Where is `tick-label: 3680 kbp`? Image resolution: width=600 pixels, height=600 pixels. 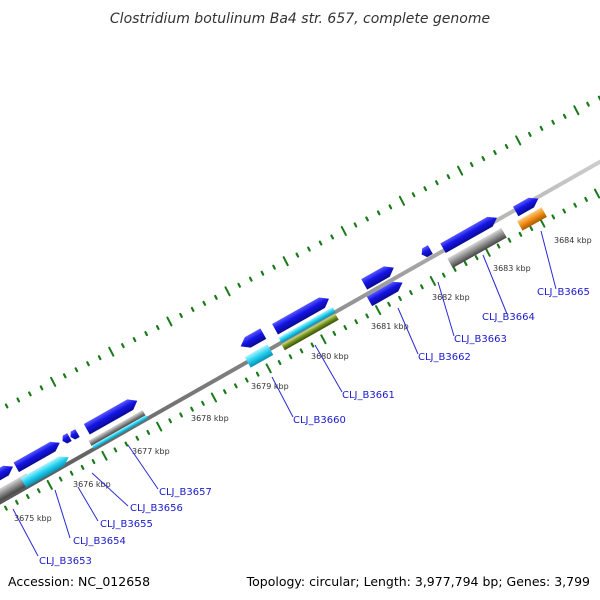
tick-label: 3680 kbp is located at coordinates (330, 356).